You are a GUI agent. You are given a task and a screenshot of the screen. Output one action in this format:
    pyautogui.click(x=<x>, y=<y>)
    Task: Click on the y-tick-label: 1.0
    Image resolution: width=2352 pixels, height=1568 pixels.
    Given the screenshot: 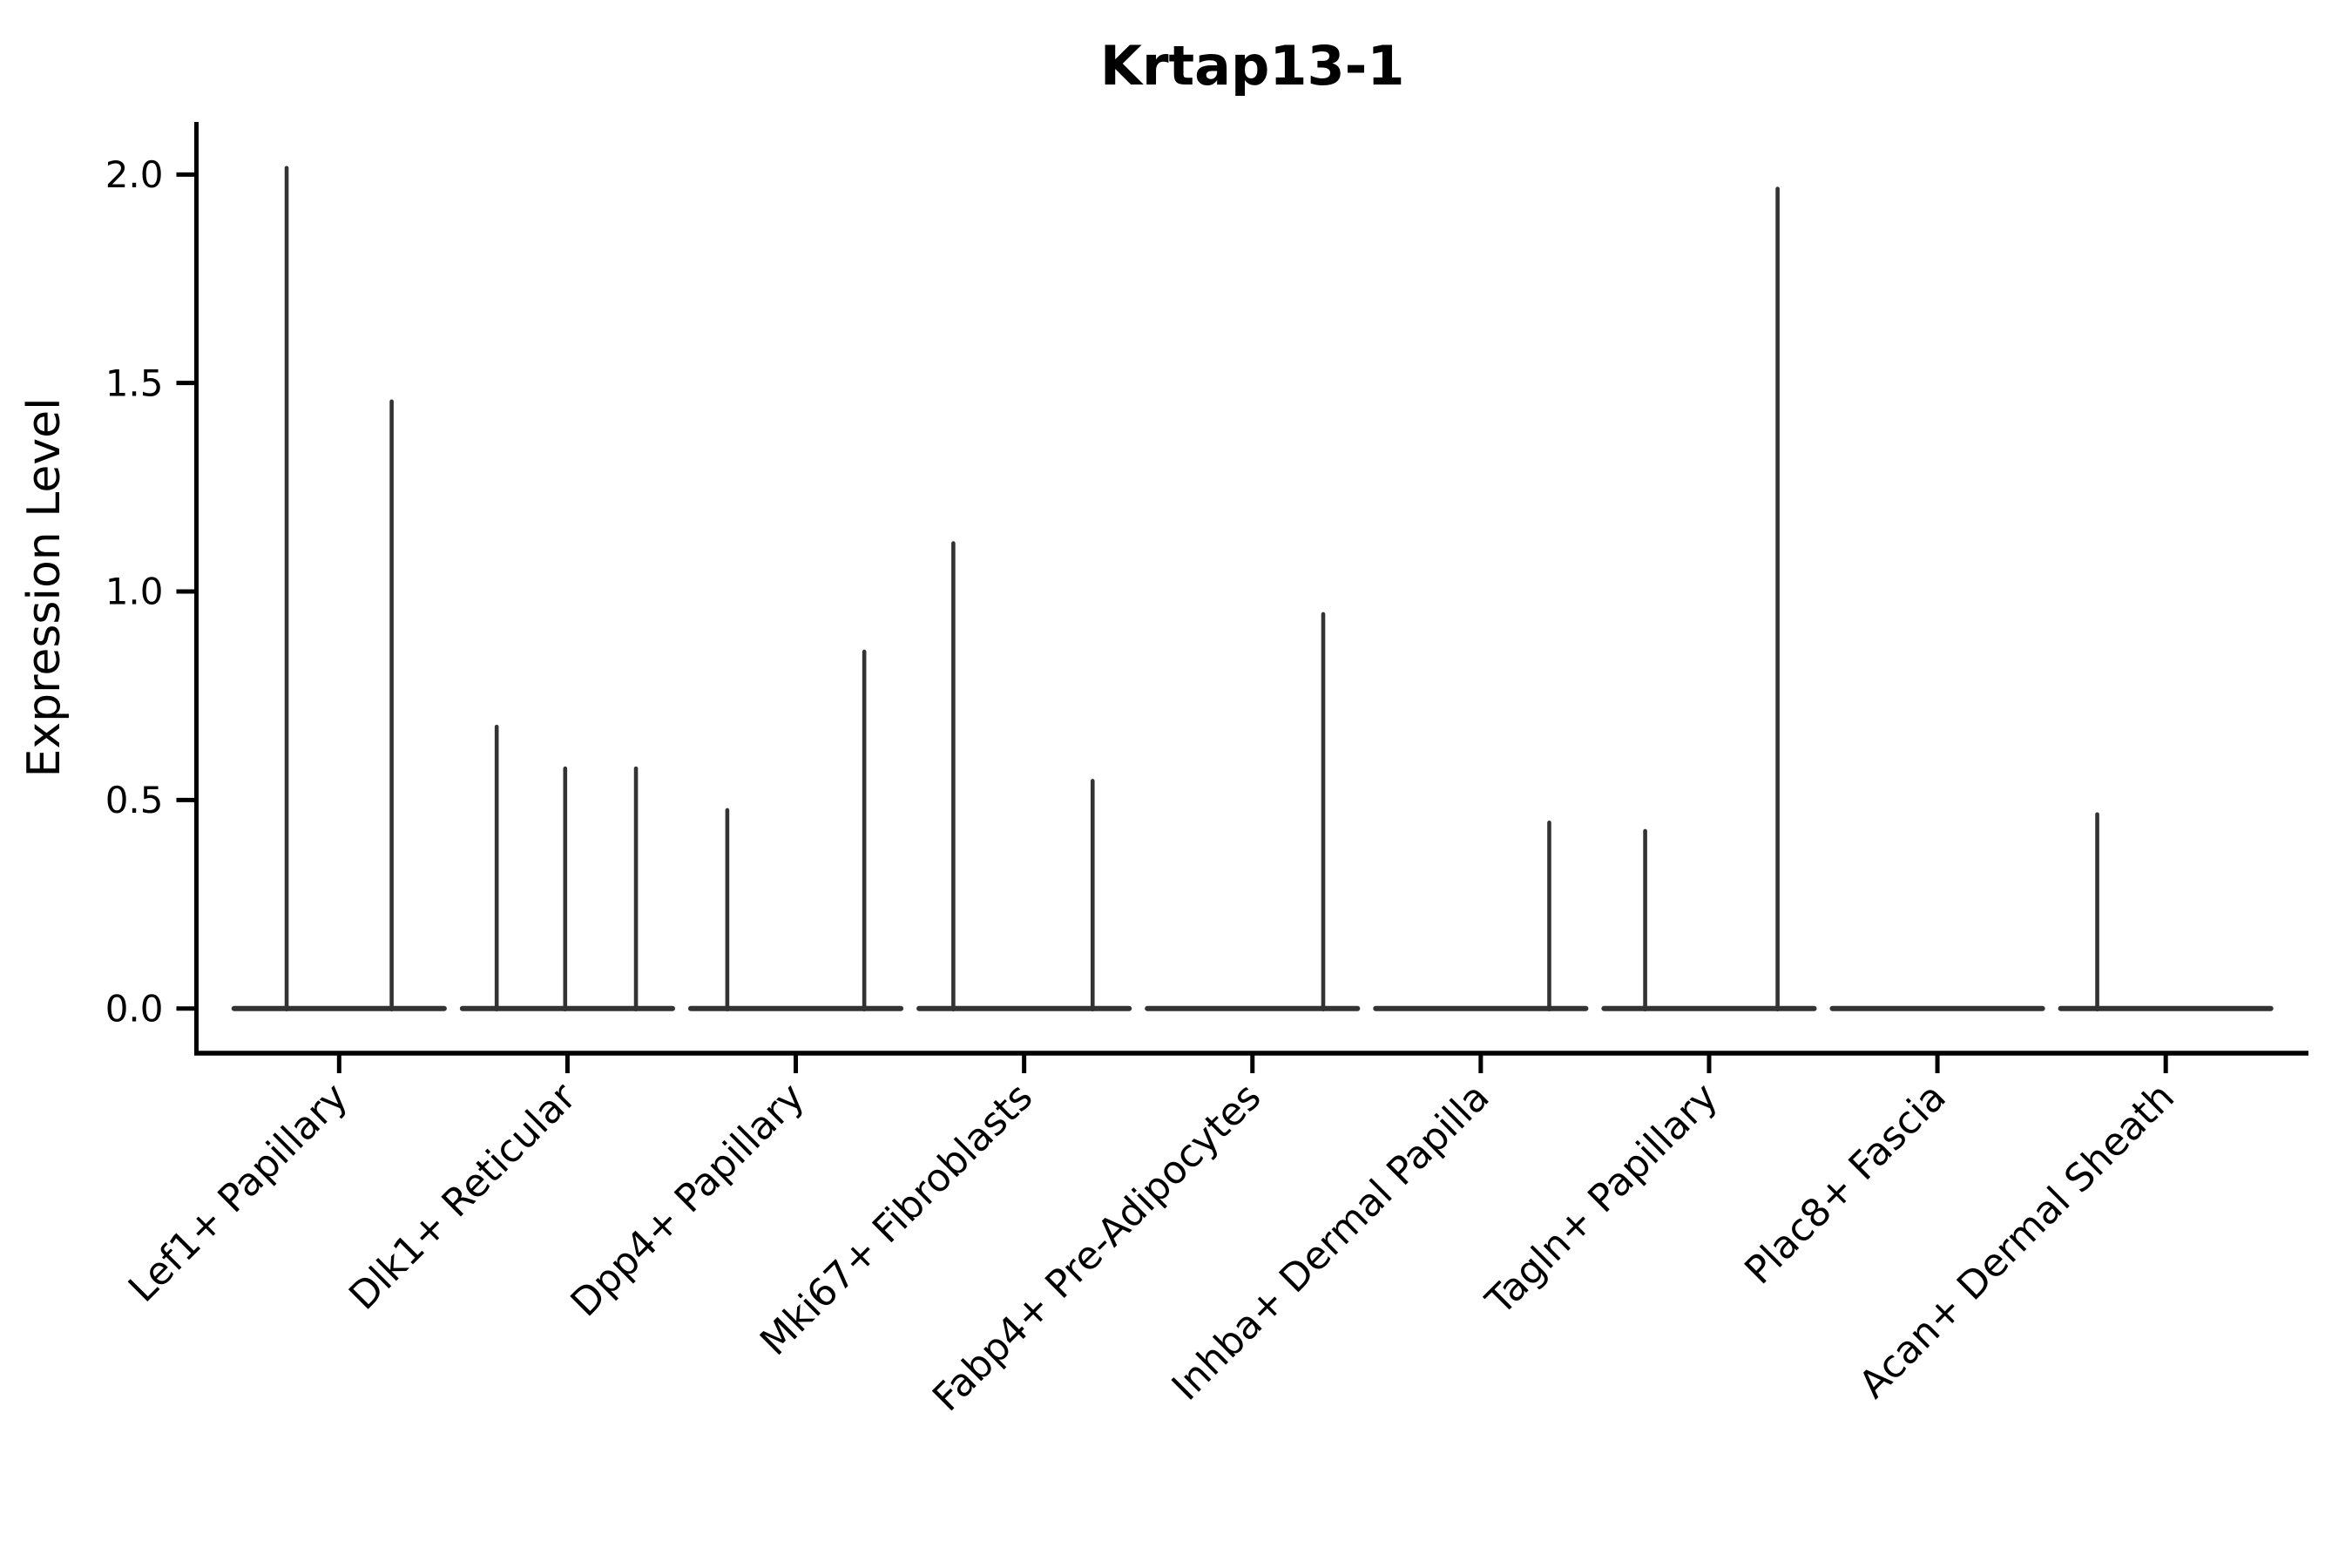 What is the action you would take?
    pyautogui.click(x=134, y=592)
    